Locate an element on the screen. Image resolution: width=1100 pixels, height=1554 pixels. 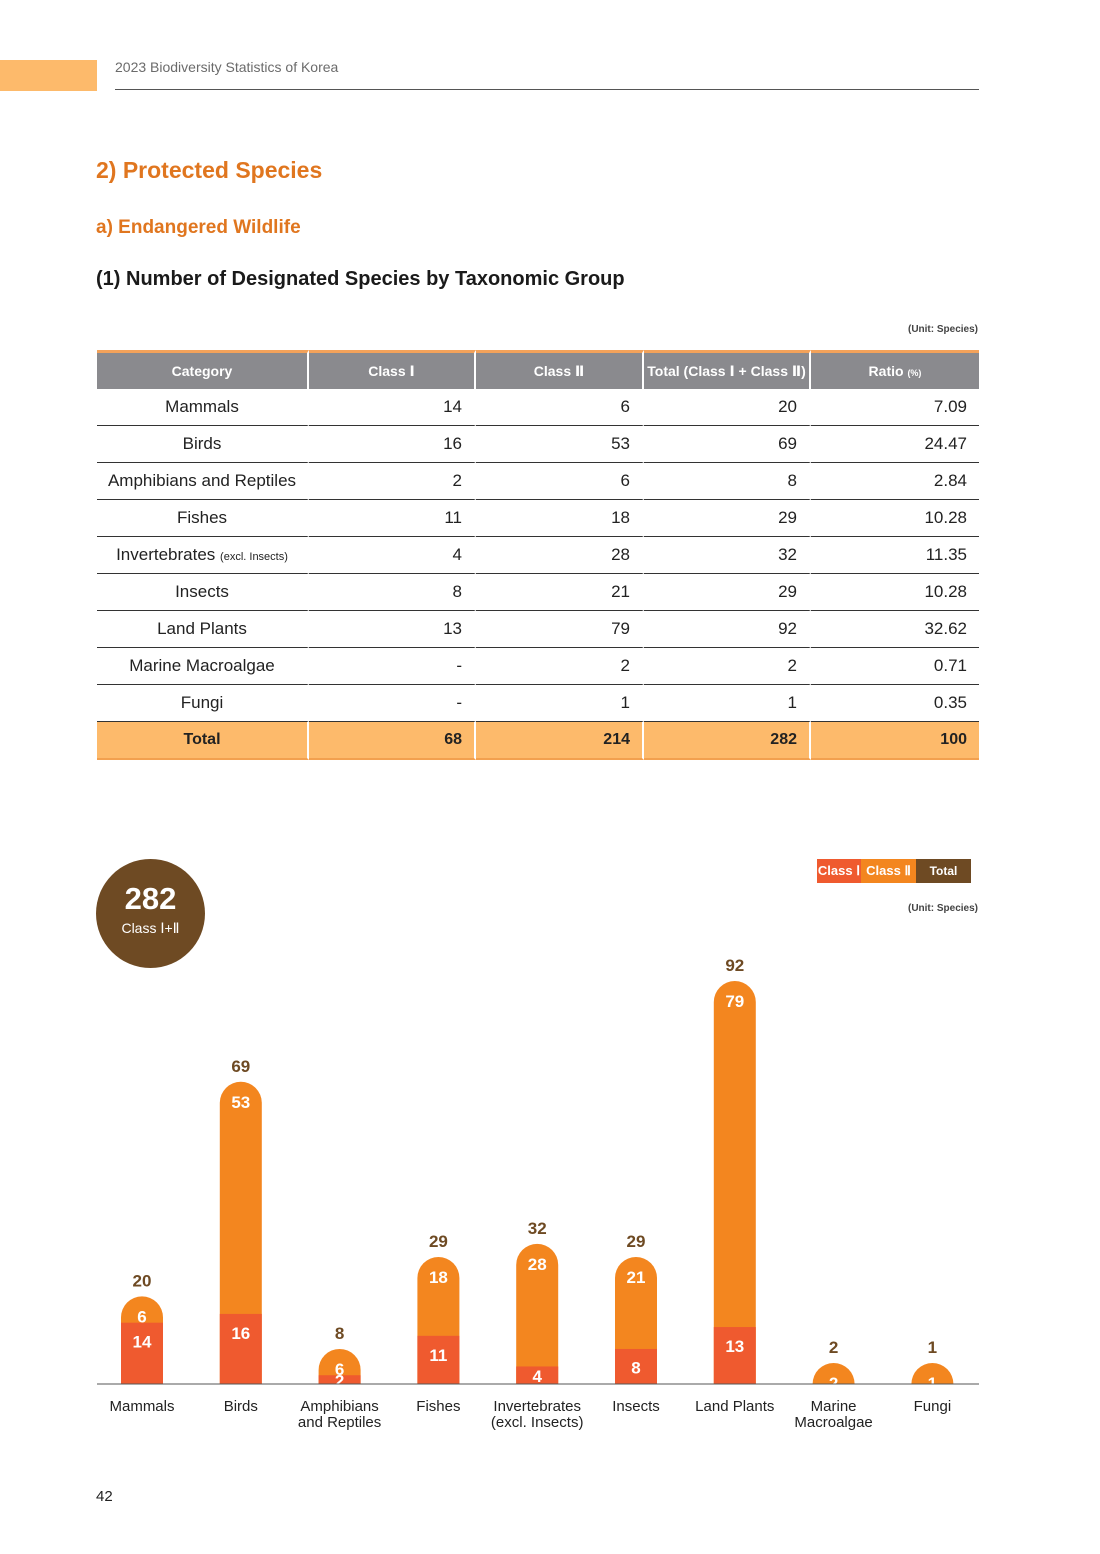
category-name: Birds is located at coordinates (202, 443).